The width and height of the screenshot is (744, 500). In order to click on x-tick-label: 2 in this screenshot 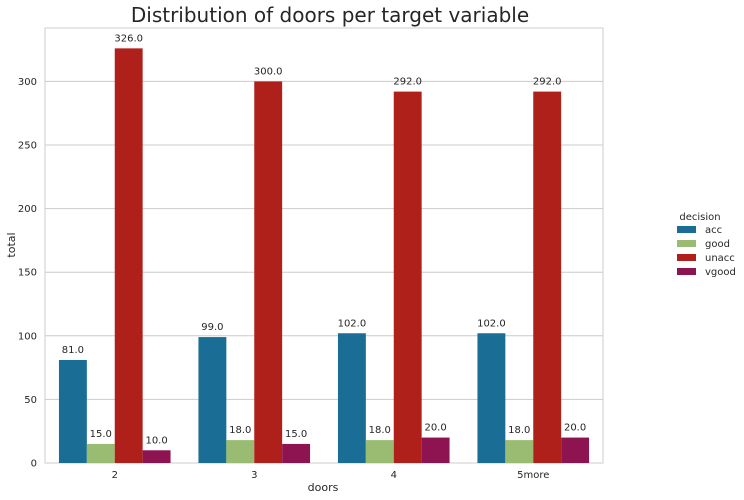, I will do `click(115, 475)`.